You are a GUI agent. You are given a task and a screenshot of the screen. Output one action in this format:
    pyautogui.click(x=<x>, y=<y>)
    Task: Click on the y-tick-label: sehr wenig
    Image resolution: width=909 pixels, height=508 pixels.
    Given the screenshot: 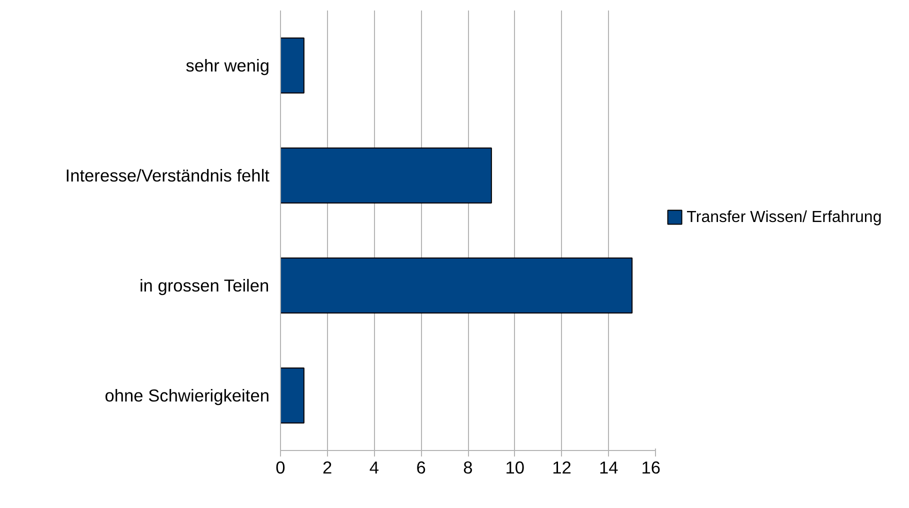 What is the action you would take?
    pyautogui.click(x=228, y=66)
    